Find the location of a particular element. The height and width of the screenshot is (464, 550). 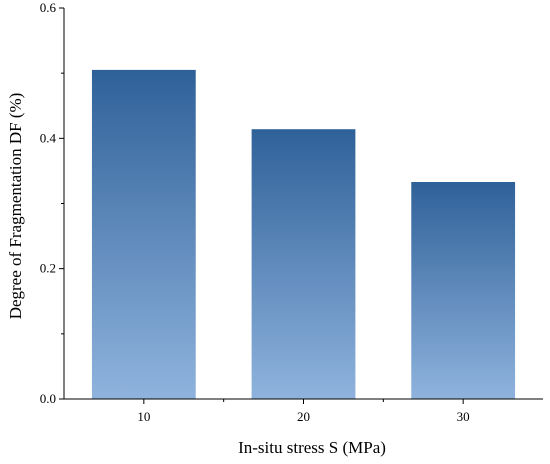

y-tick-label: 0.6 is located at coordinates (48, 7).